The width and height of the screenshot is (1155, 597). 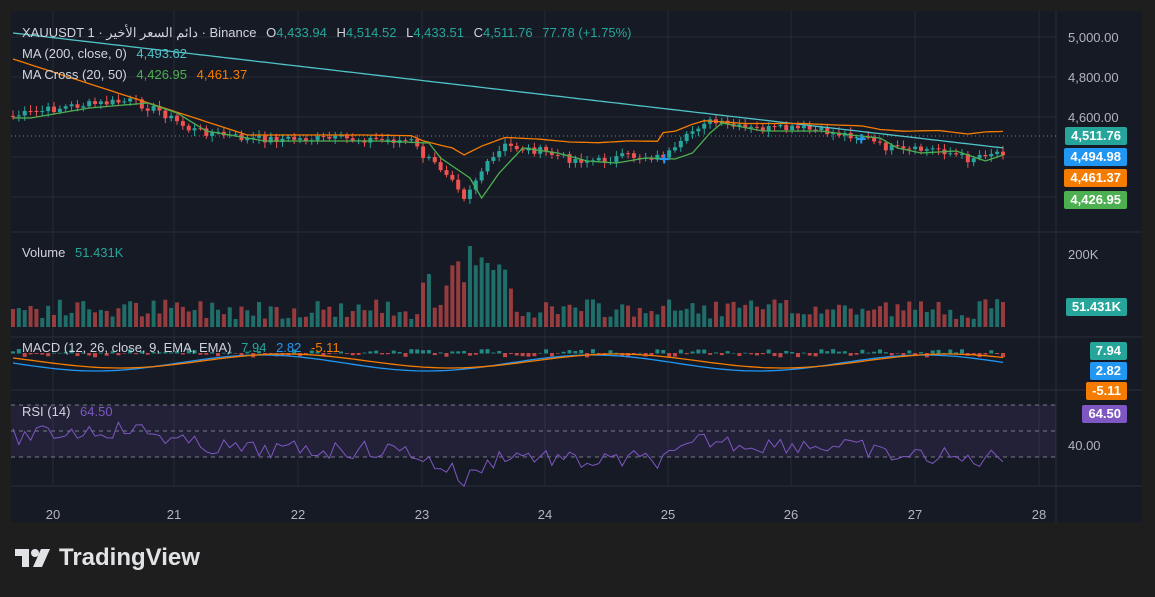 What do you see at coordinates (107, 53) in the screenshot?
I see `ma200-legend: MA (200, close, 0) 4,493.62` at bounding box center [107, 53].